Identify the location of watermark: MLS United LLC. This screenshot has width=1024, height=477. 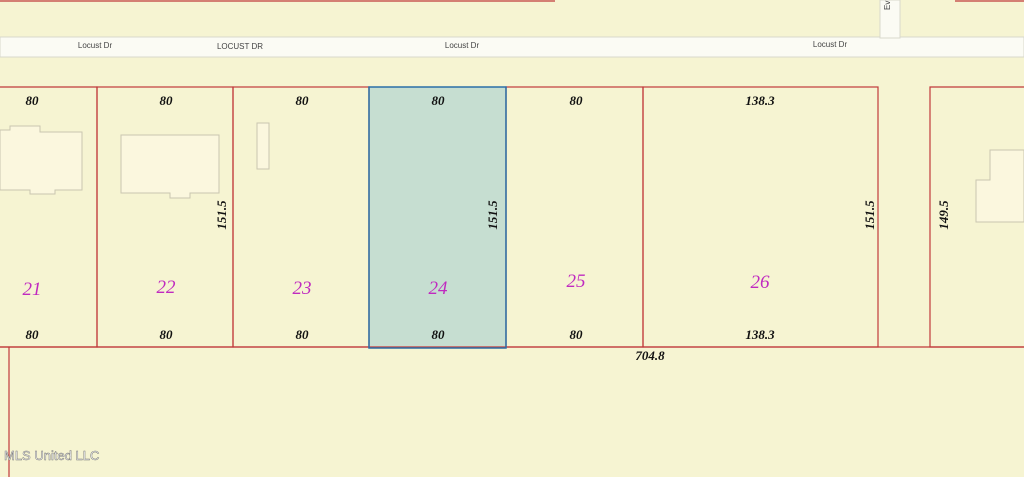
(51, 455).